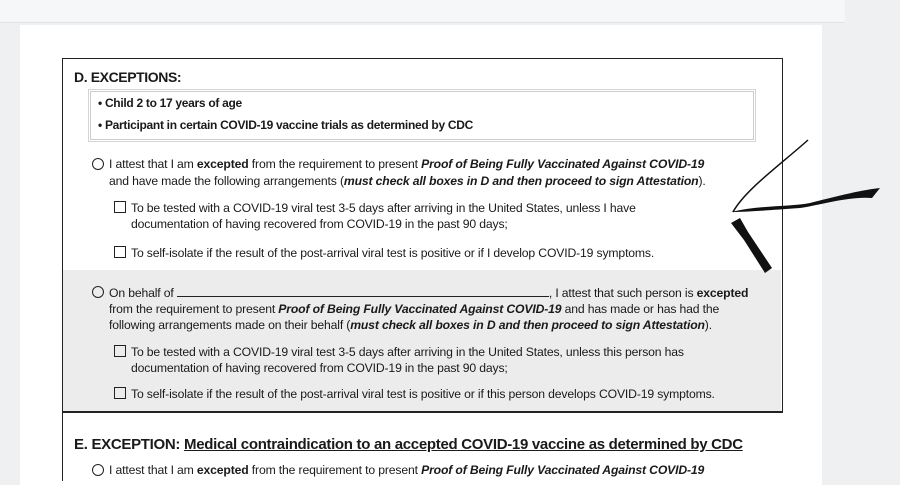  Describe the element at coordinates (98, 164) in the screenshot. I see `self-exception-radio` at that location.